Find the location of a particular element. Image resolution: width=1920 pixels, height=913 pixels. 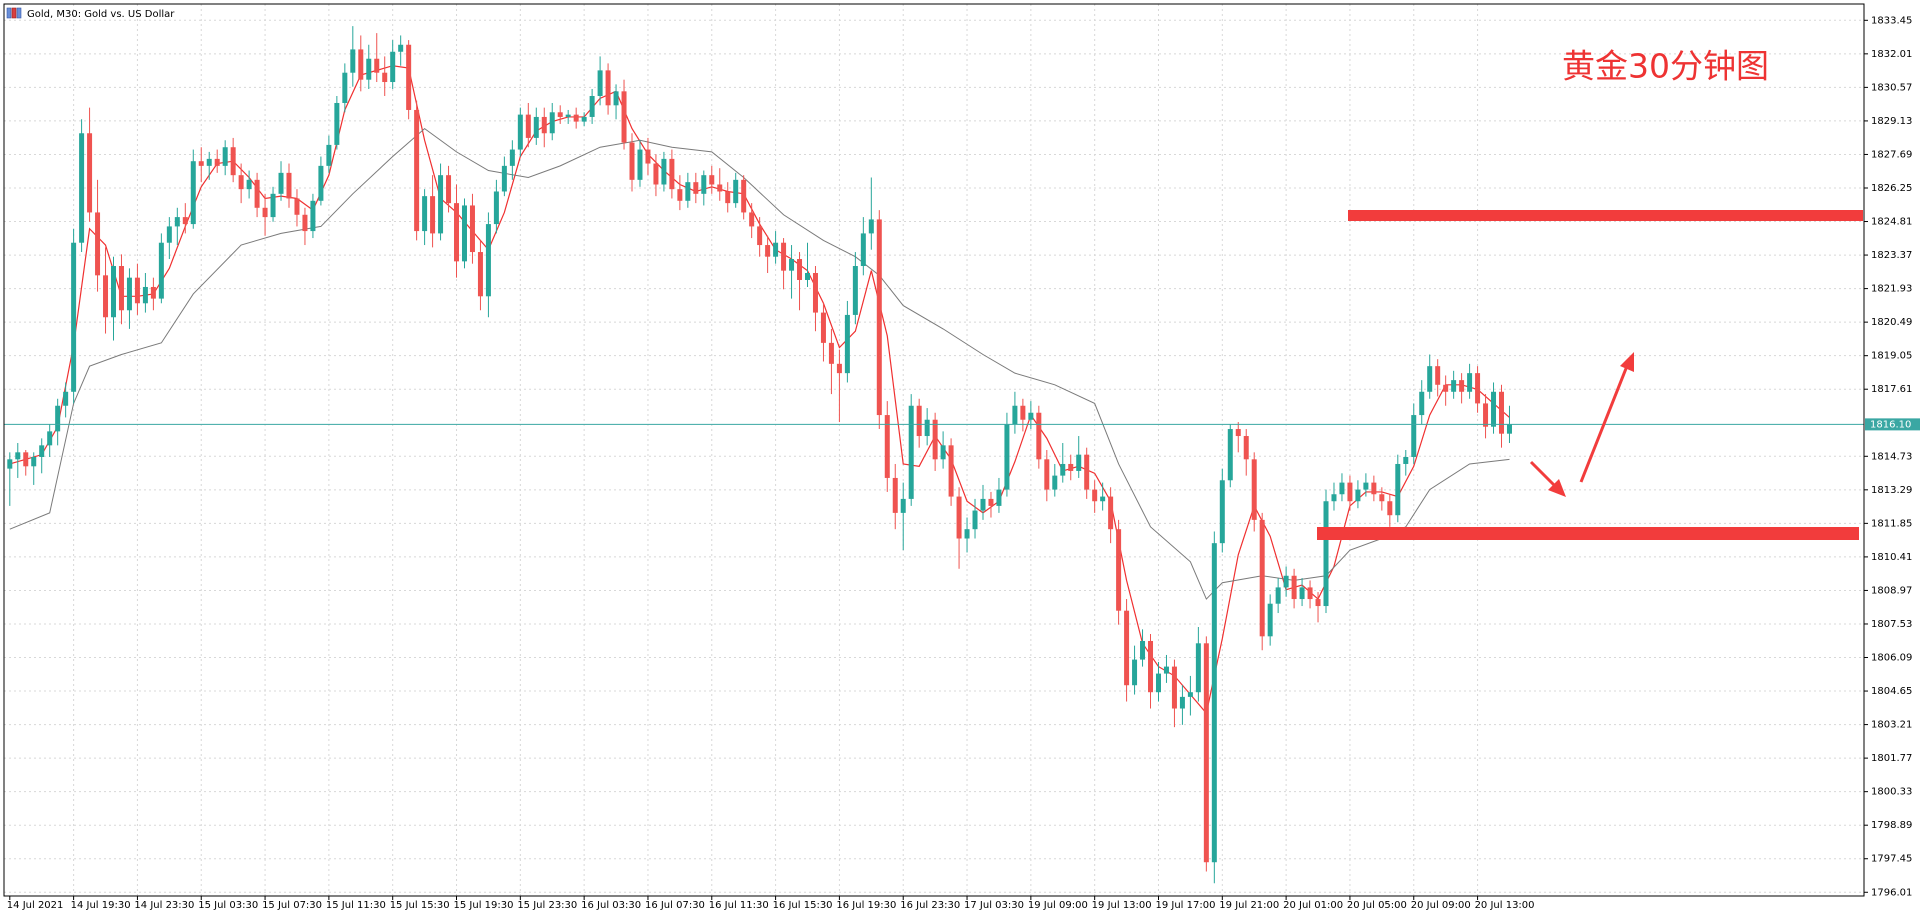

arrow-head is located at coordinates (1627, 362).